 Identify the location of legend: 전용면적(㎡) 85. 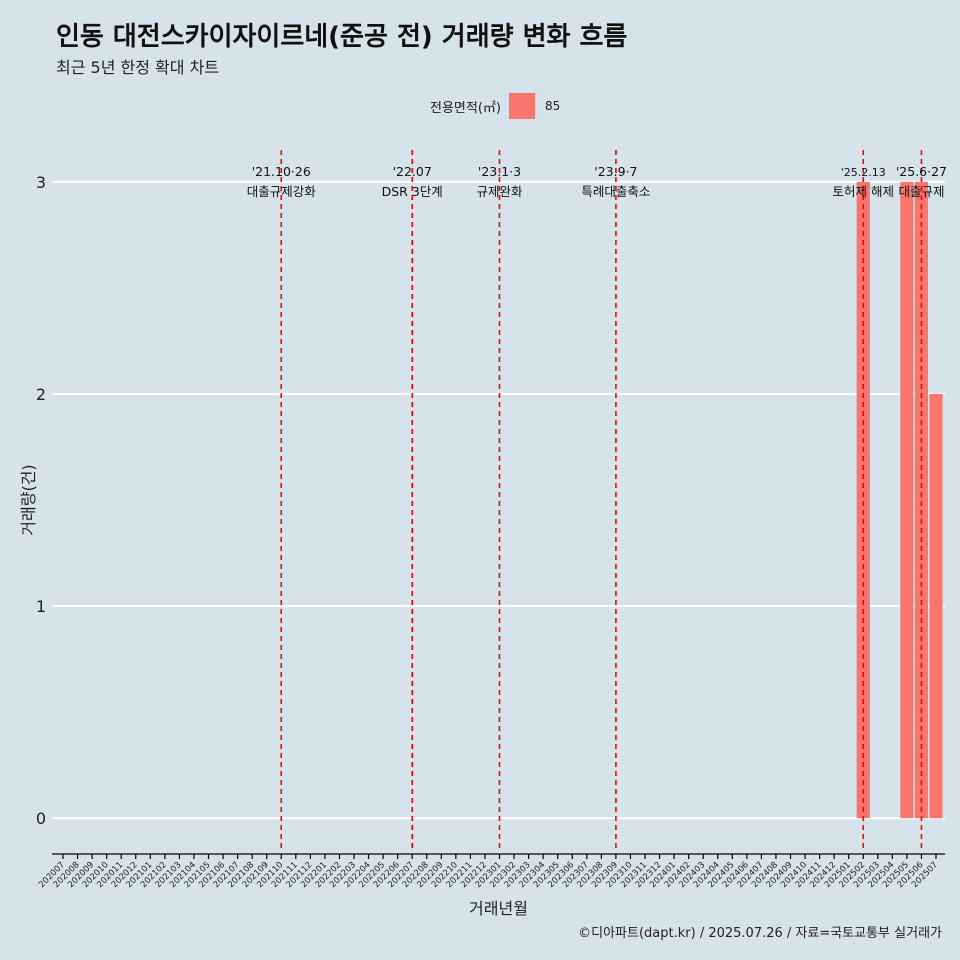
(495, 106).